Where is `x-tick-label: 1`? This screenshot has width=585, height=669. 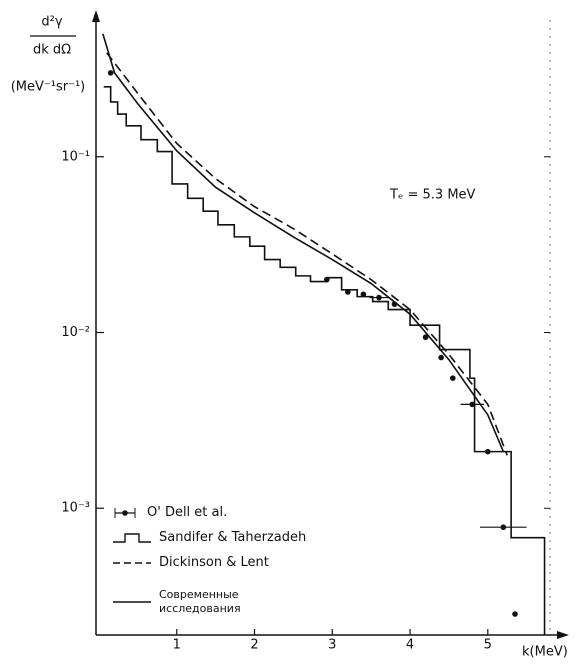 x-tick-label: 1 is located at coordinates (177, 645).